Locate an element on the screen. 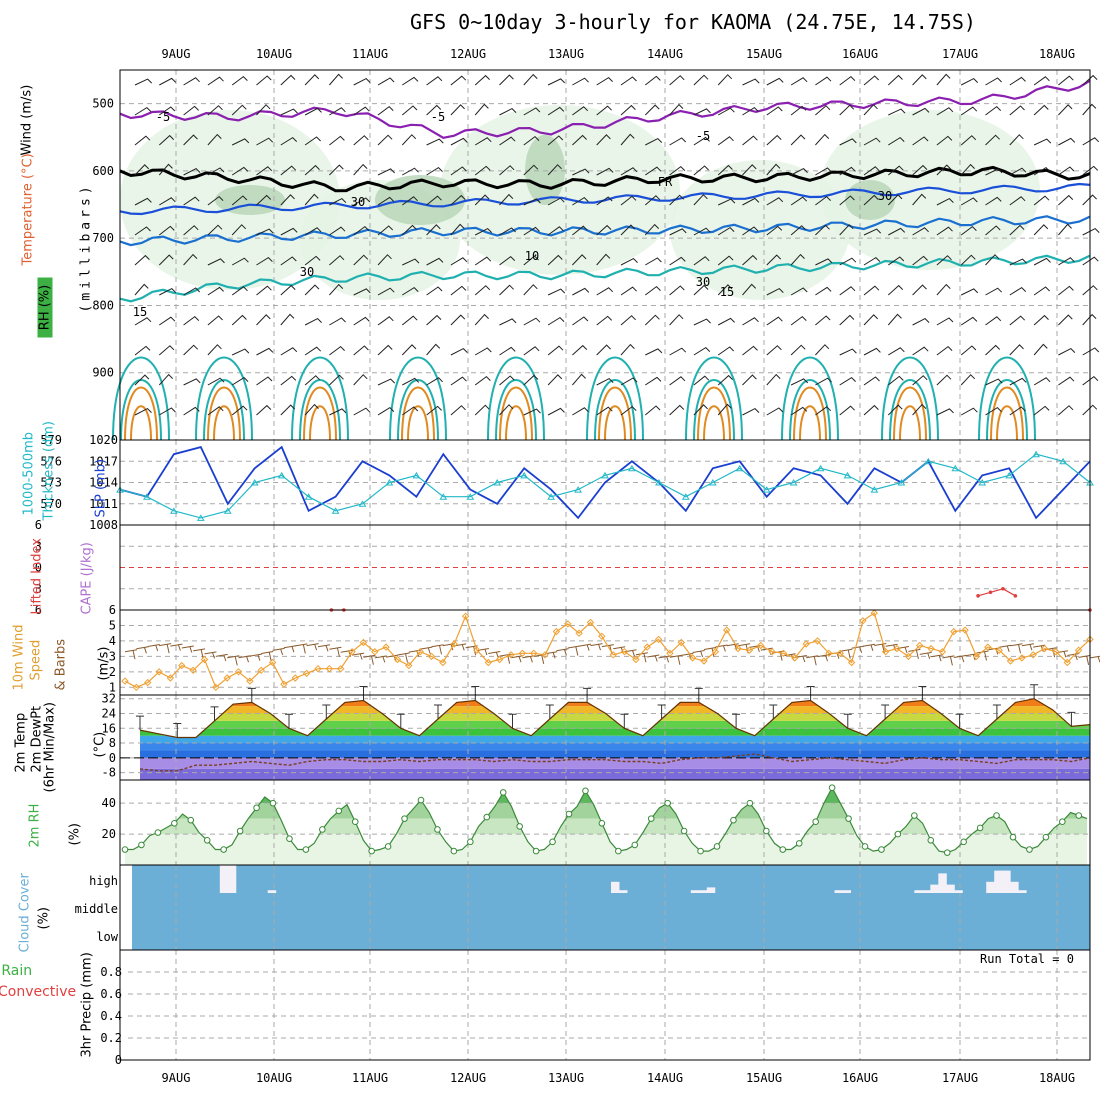 This screenshot has width=1100, height=1100. slp-tick-label: 1008 is located at coordinates (103, 525).